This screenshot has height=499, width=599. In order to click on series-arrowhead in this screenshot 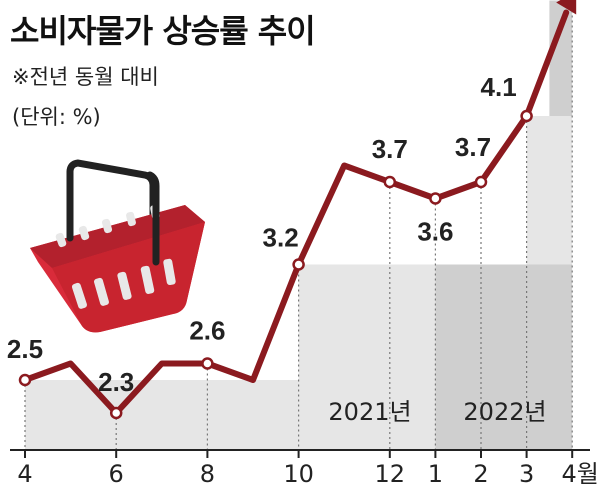, I will do `click(566, 7)`.